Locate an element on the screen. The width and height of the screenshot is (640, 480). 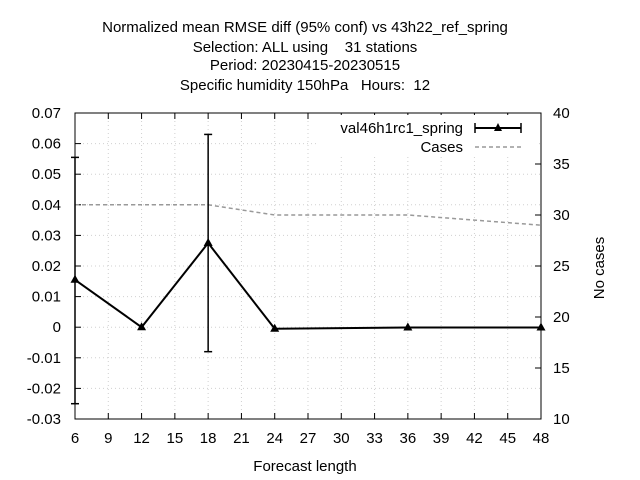
title-line-3: Period: 20230415-20230515 is located at coordinates (305, 65).